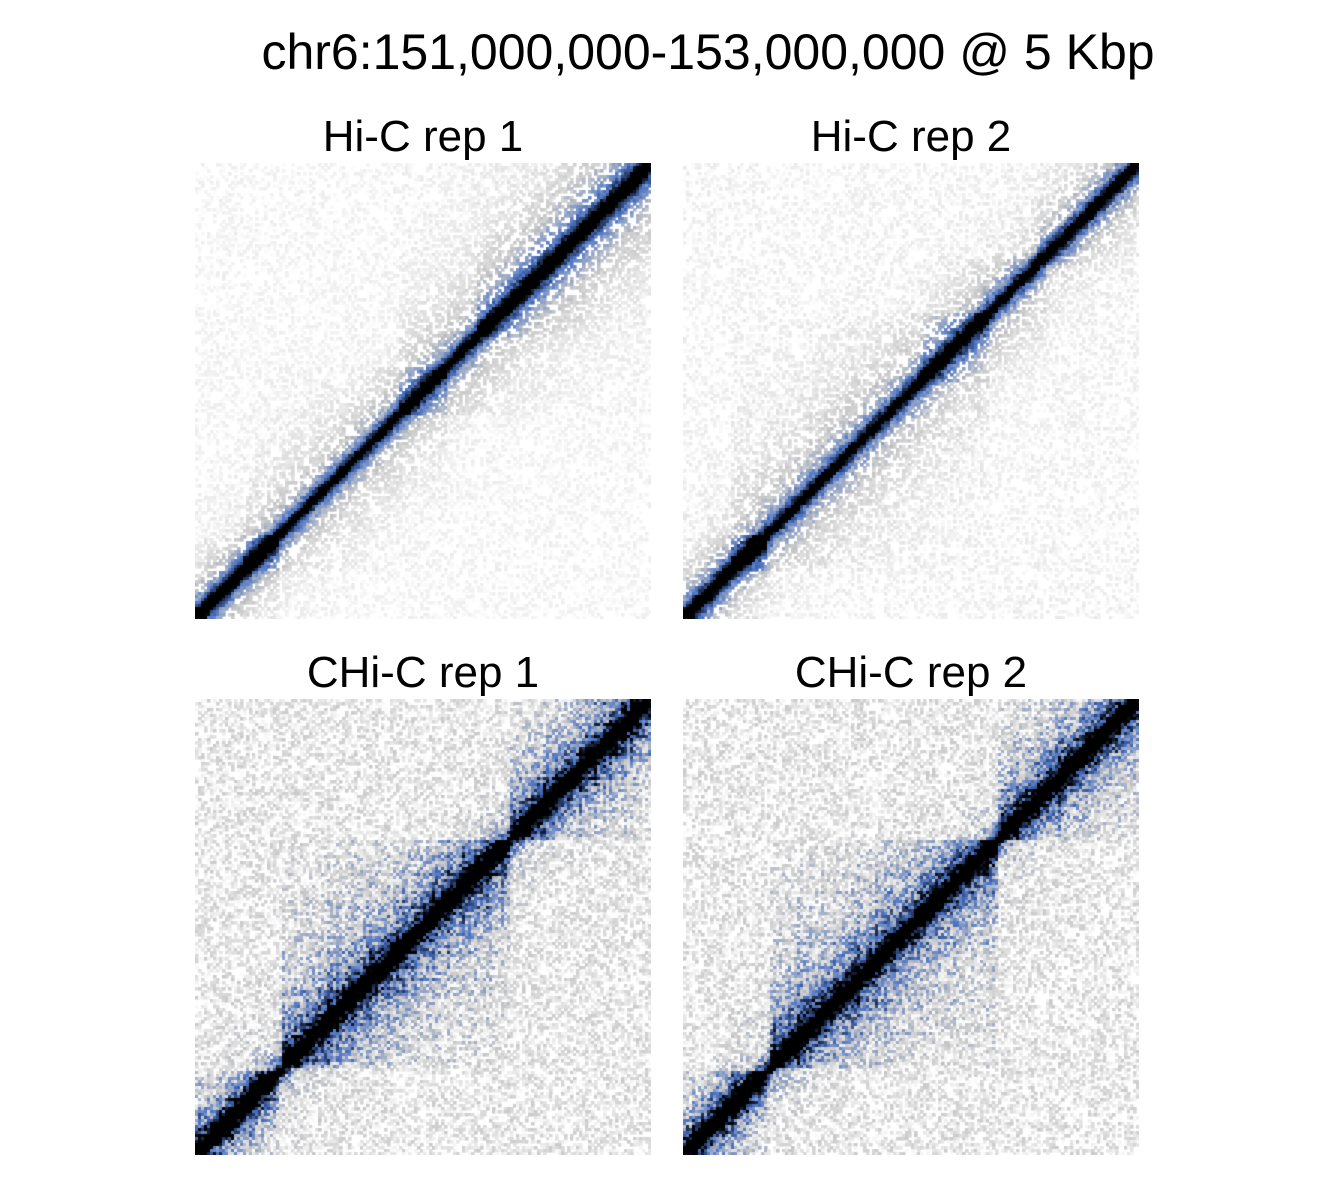 This screenshot has height=1200, width=1320. Describe the element at coordinates (708, 52) in the screenshot. I see `figure-title: chr6:151,000,000-153,000,000 @ 5 Kbp` at that location.